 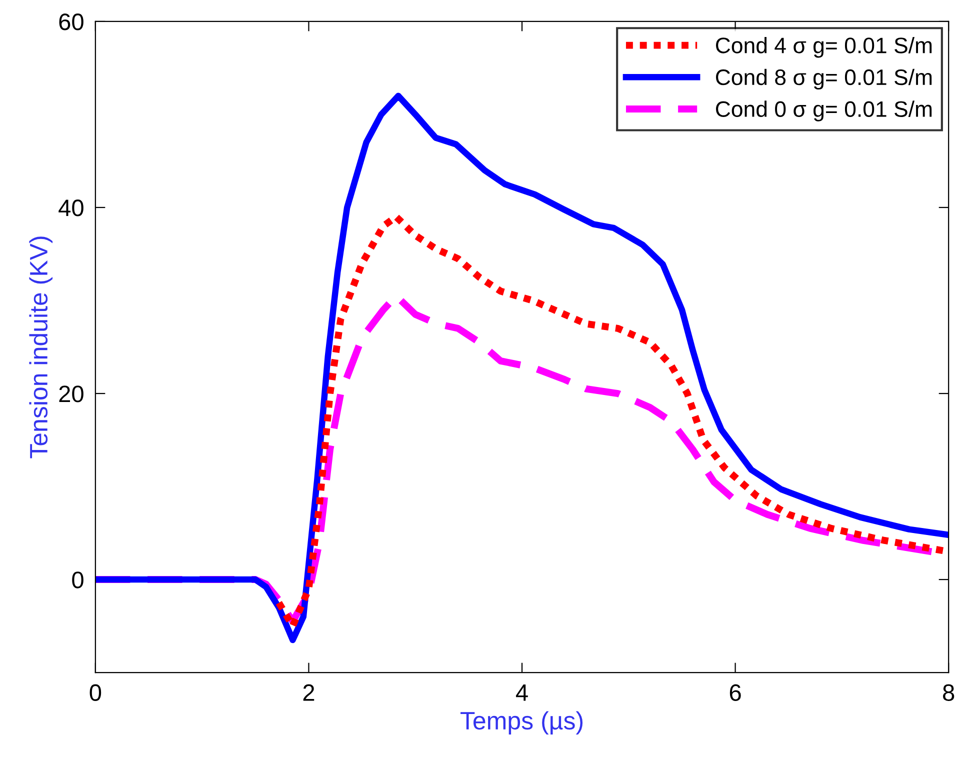 I want to click on y-tick-label: 40, so click(x=71, y=208).